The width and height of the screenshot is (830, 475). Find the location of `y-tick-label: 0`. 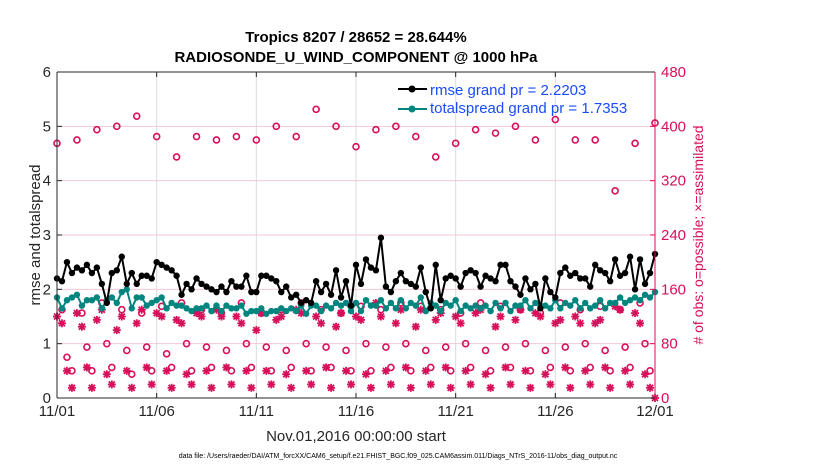

y-tick-label: 0 is located at coordinates (47, 398).